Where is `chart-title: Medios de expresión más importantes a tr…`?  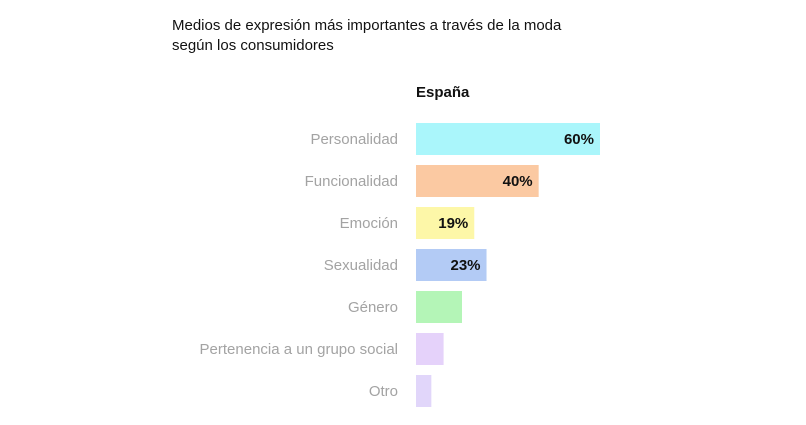 chart-title: Medios de expresión más importantes a tr… is located at coordinates (382, 36).